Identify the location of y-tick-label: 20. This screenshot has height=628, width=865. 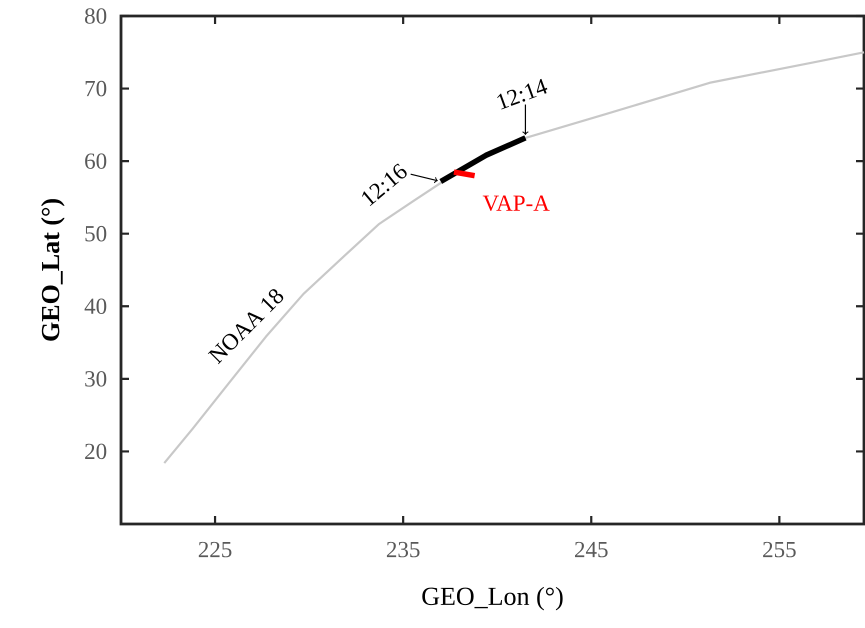
(95, 452).